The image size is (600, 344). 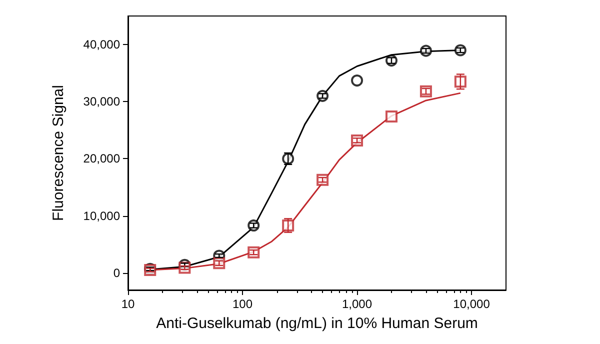 I want to click on y-tick-label: 0, so click(x=116, y=273).